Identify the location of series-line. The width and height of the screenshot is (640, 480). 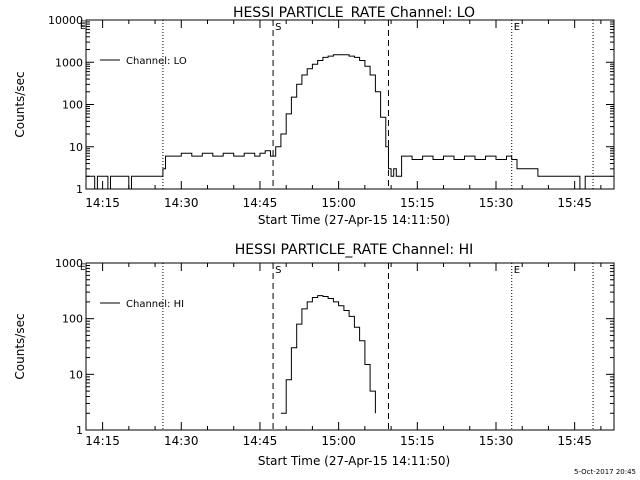
(328, 354).